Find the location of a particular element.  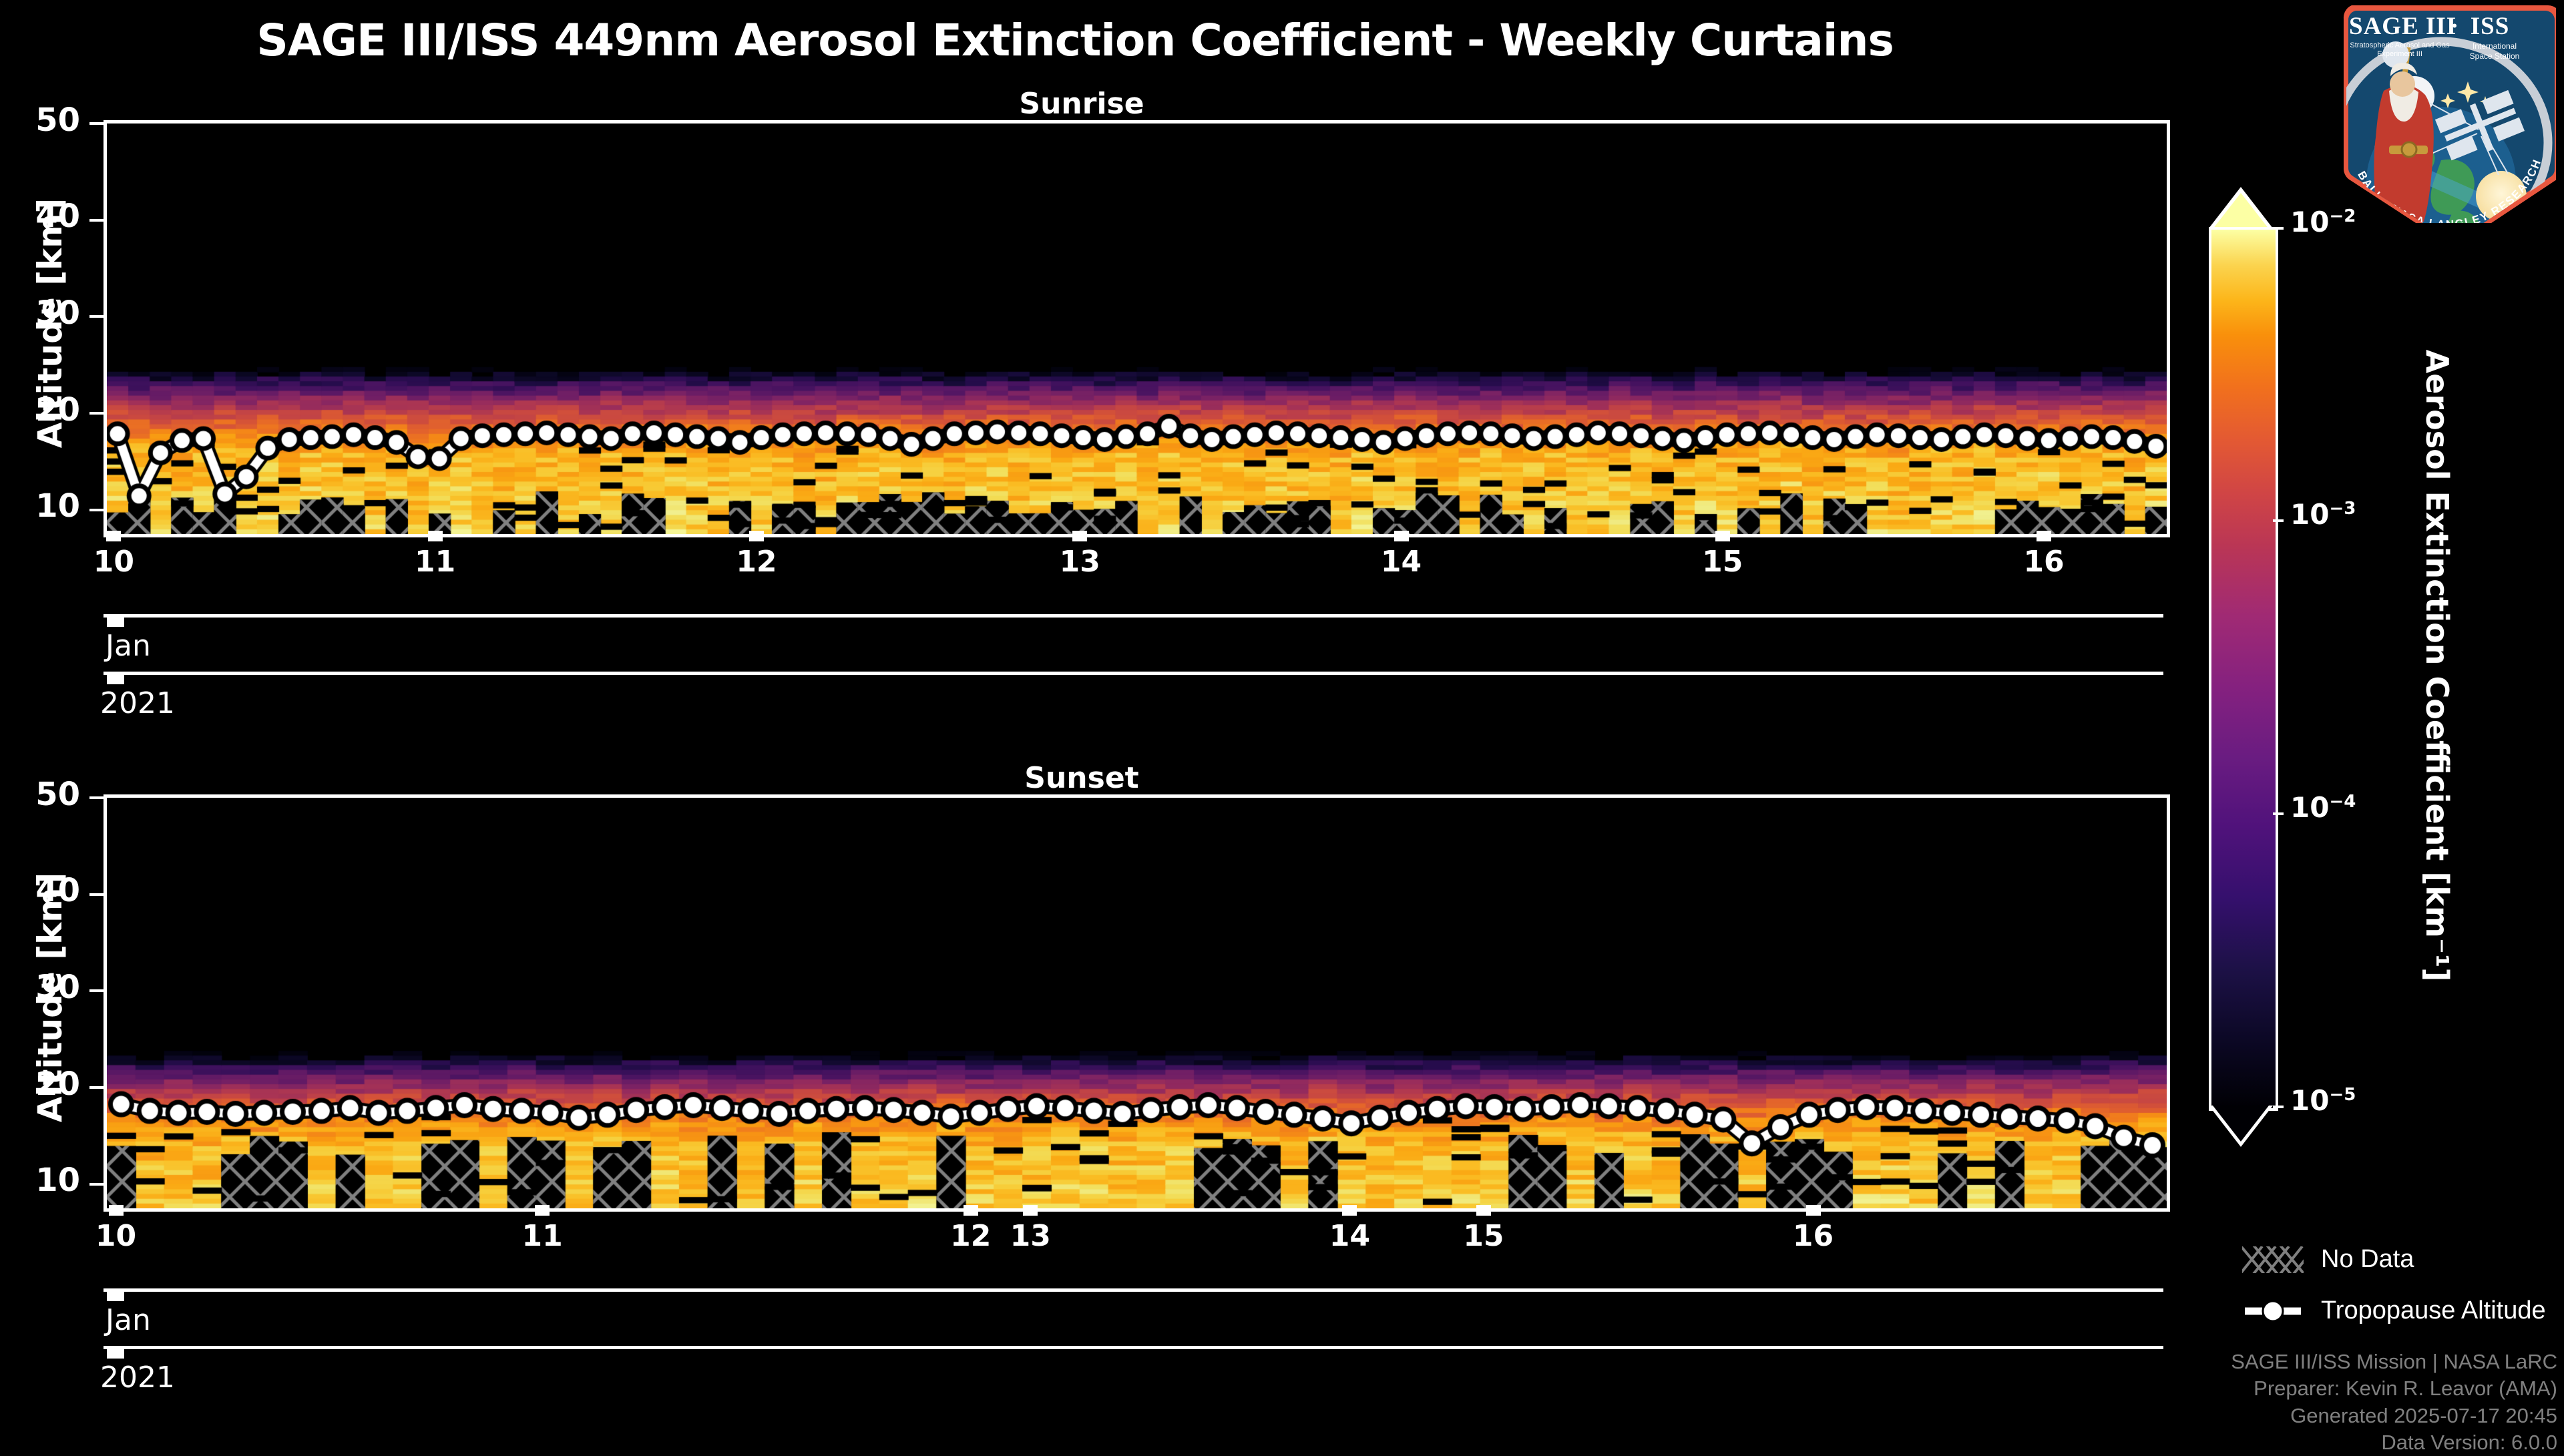

footer-line-mission: SAGE III/ISS Mission | NASA LaRC is located at coordinates (2394, 1361).